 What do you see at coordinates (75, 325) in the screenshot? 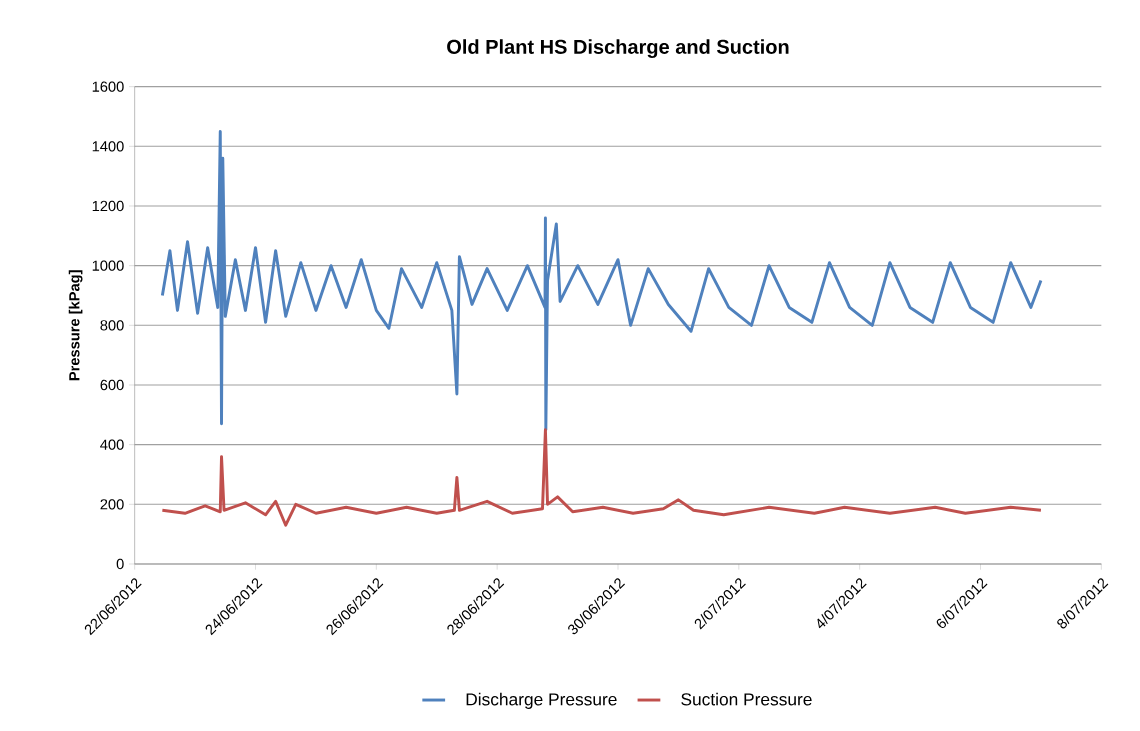
I see `y-axis-title: Pressure [kPag]` at bounding box center [75, 325].